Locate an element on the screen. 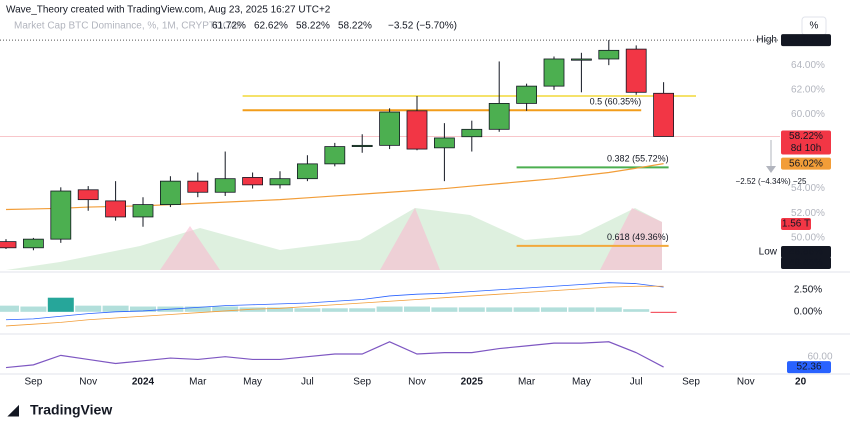  price-tag: High is located at coordinates (766, 40).